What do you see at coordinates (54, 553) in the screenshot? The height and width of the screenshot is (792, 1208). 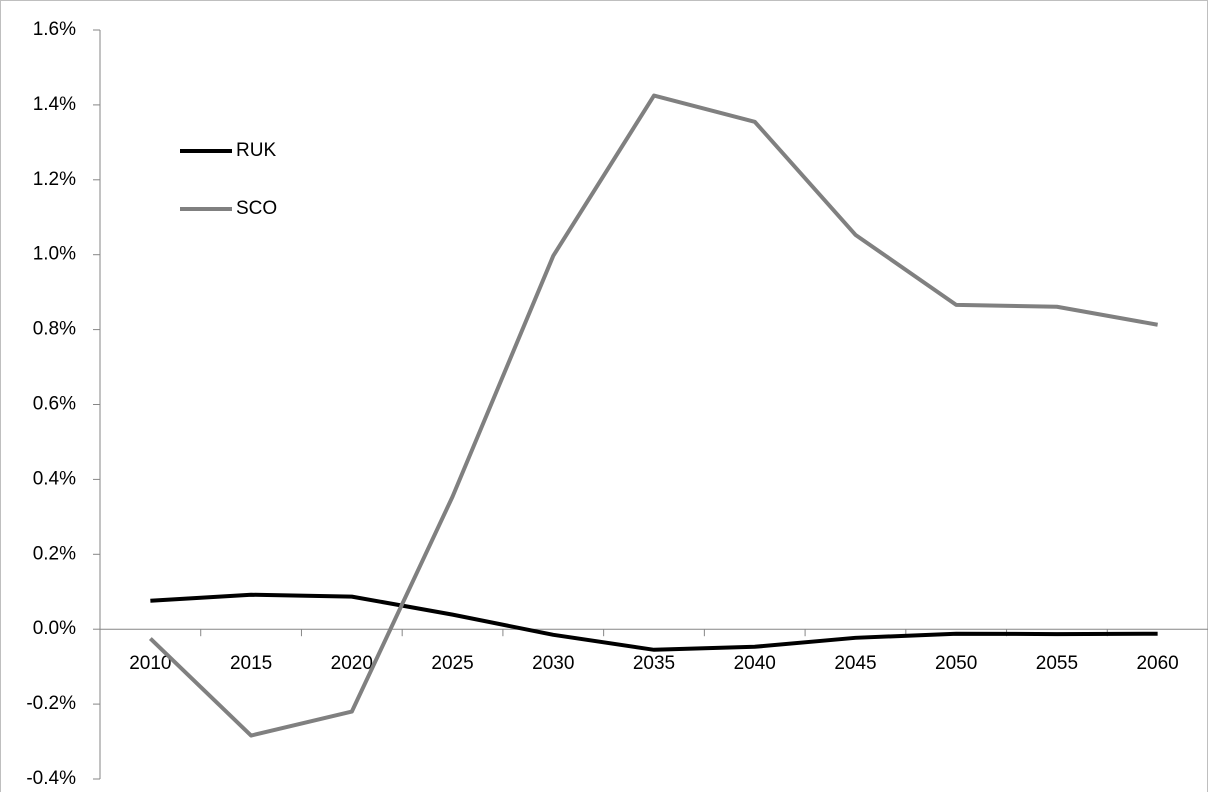 I see `y-tick-label: 0.2%` at bounding box center [54, 553].